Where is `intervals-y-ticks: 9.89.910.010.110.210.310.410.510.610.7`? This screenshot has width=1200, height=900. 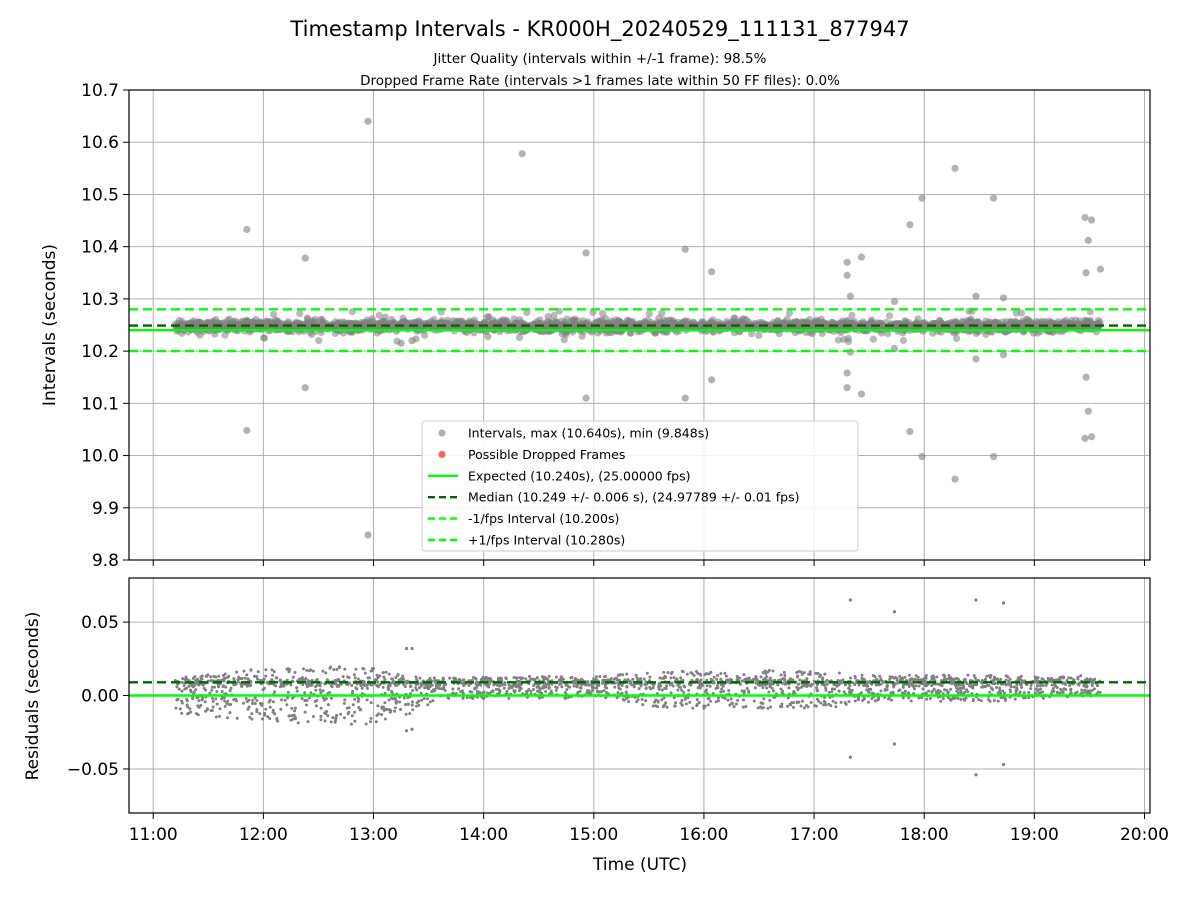 intervals-y-ticks: 9.89.910.010.110.210.310.410.510.610.7 is located at coordinates (105, 326).